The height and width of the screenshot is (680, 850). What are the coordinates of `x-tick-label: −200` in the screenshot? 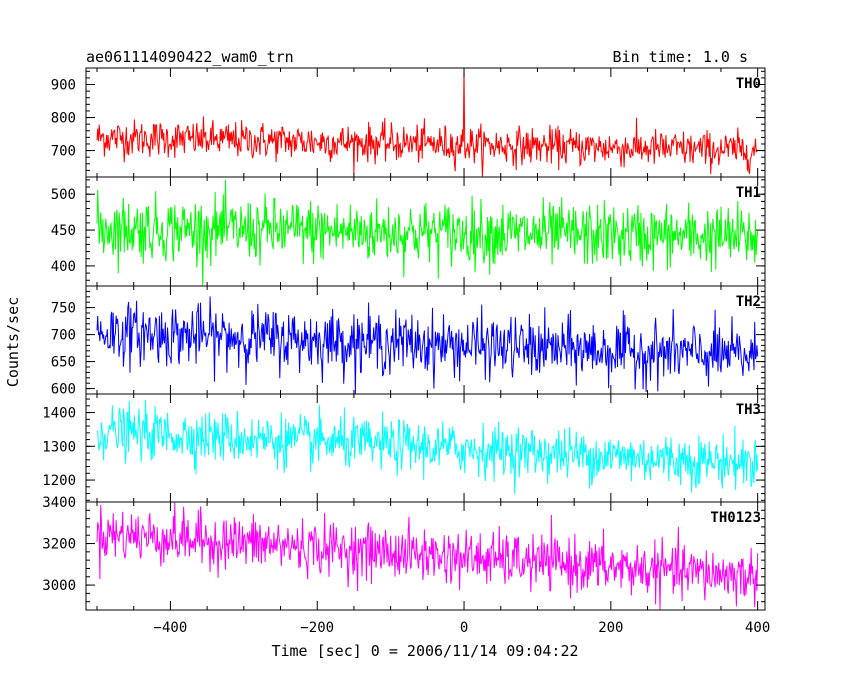 It's located at (317, 628).